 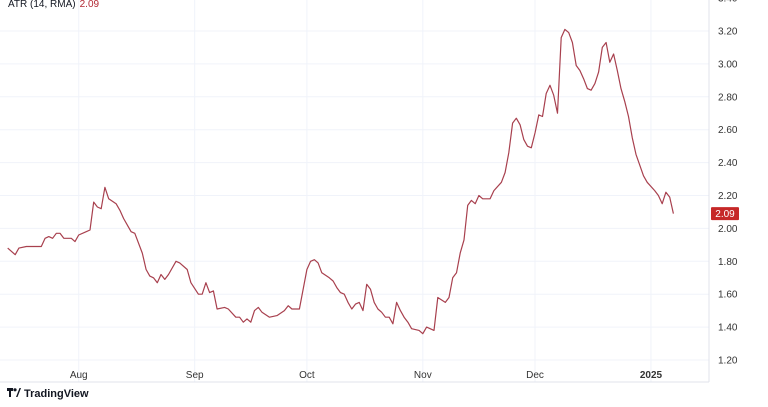 I want to click on x-tick-label: 2025, so click(x=651, y=375).